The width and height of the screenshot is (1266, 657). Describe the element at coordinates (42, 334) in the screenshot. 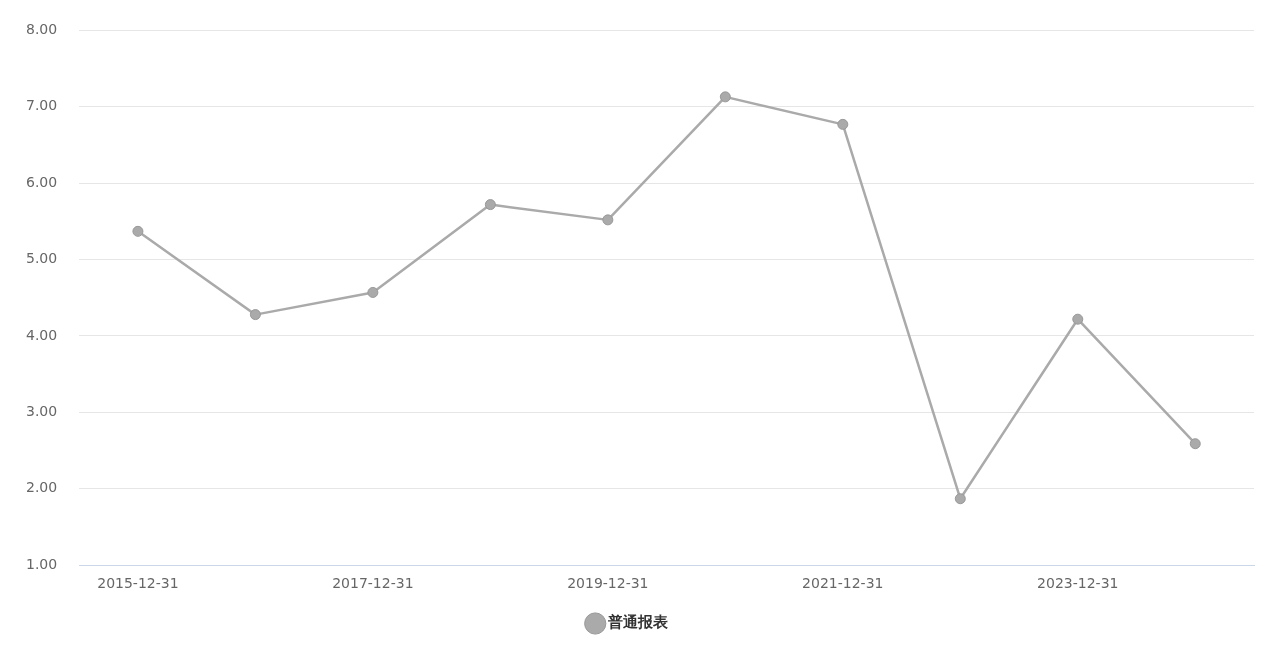

I see `y-tick-label: 4.00` at that location.